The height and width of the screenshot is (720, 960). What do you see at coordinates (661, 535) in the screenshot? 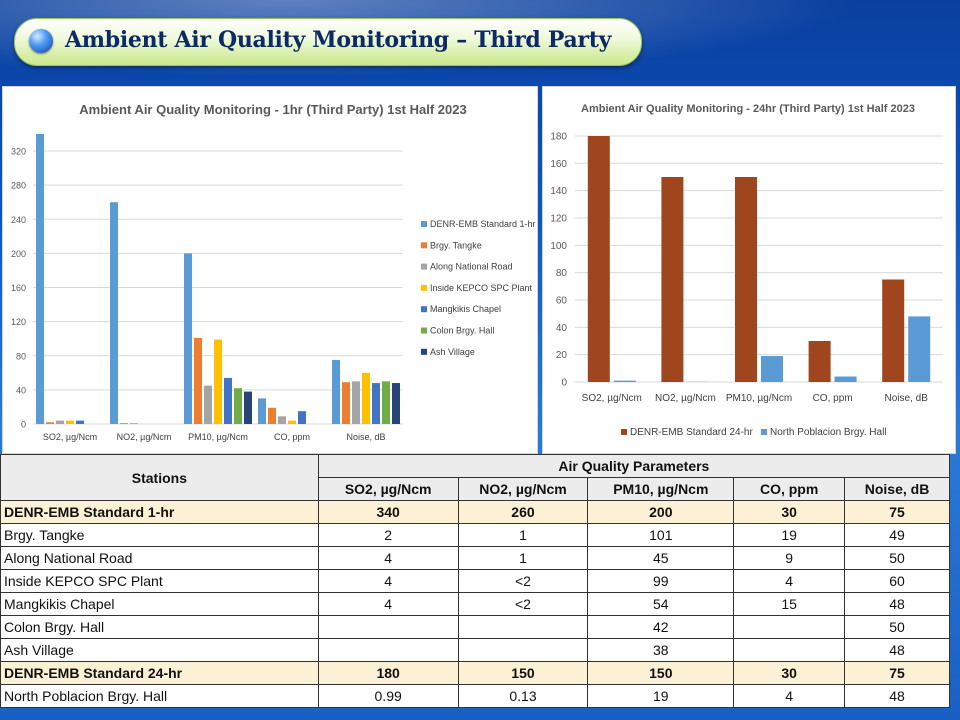
I see `value-cell: 101` at bounding box center [661, 535].